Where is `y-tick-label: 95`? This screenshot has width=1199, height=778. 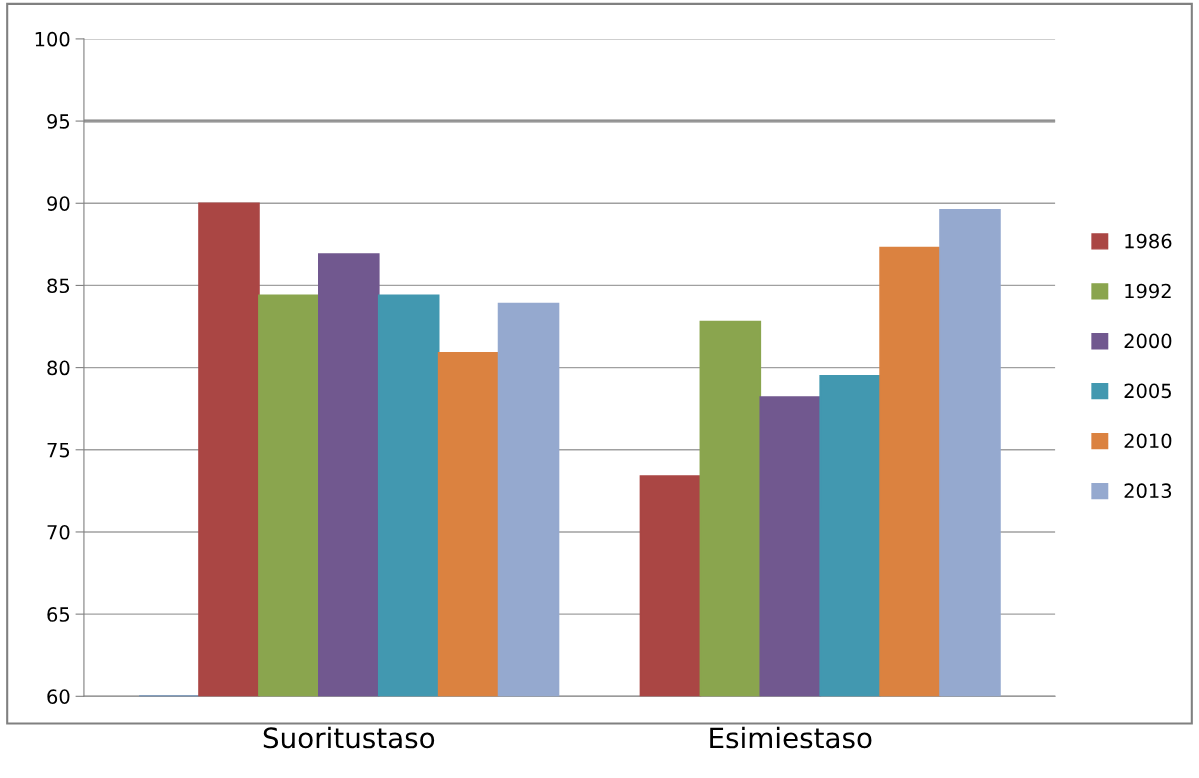
y-tick-label: 95 is located at coordinates (58, 121).